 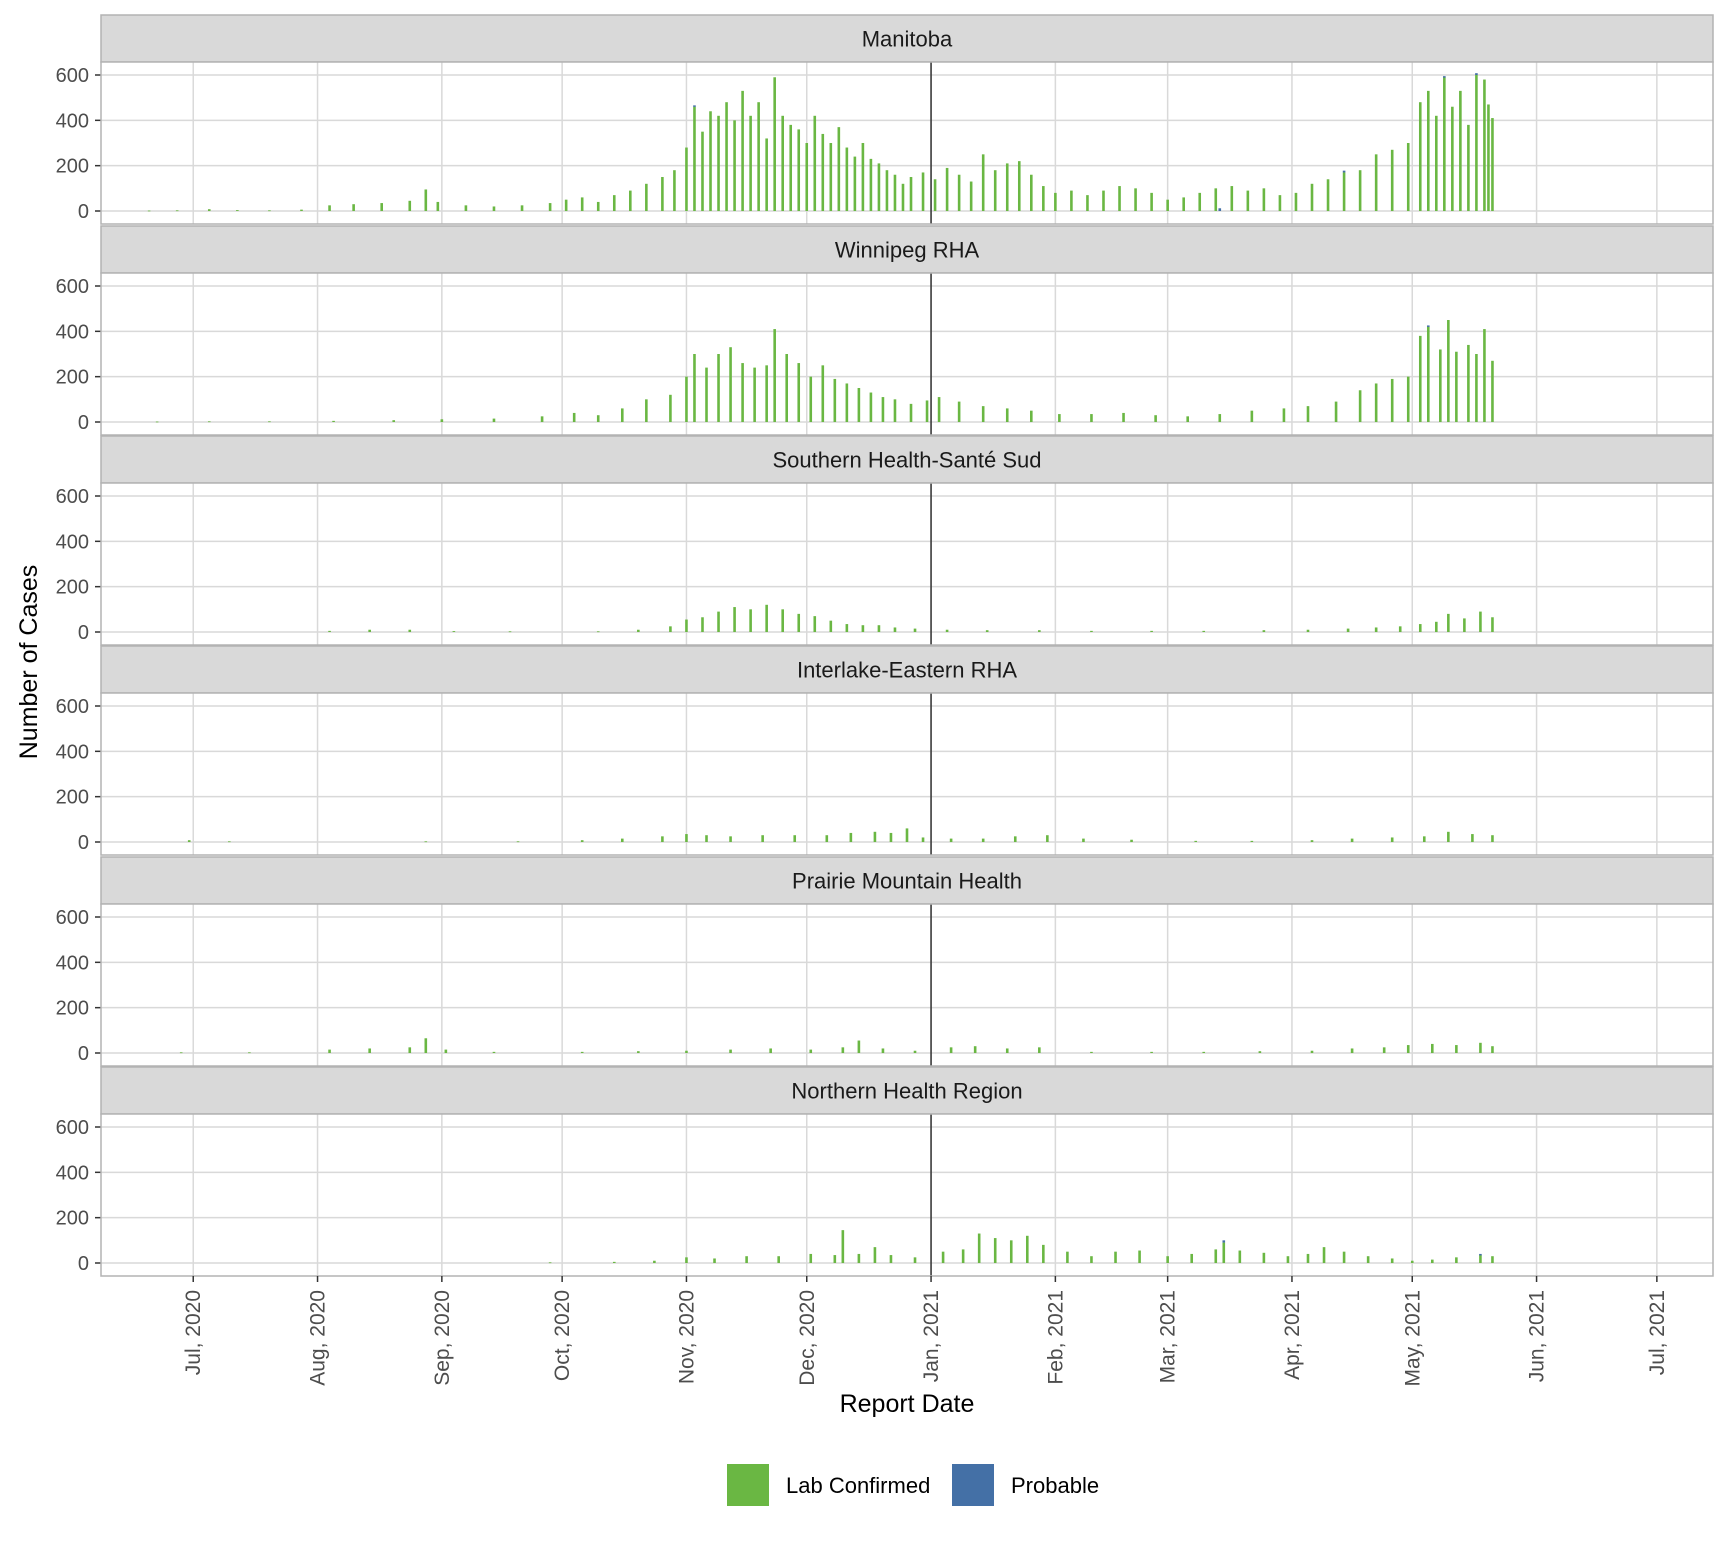 I want to click on x-tick-label: Jun, 2021, so click(x=1537, y=1336).